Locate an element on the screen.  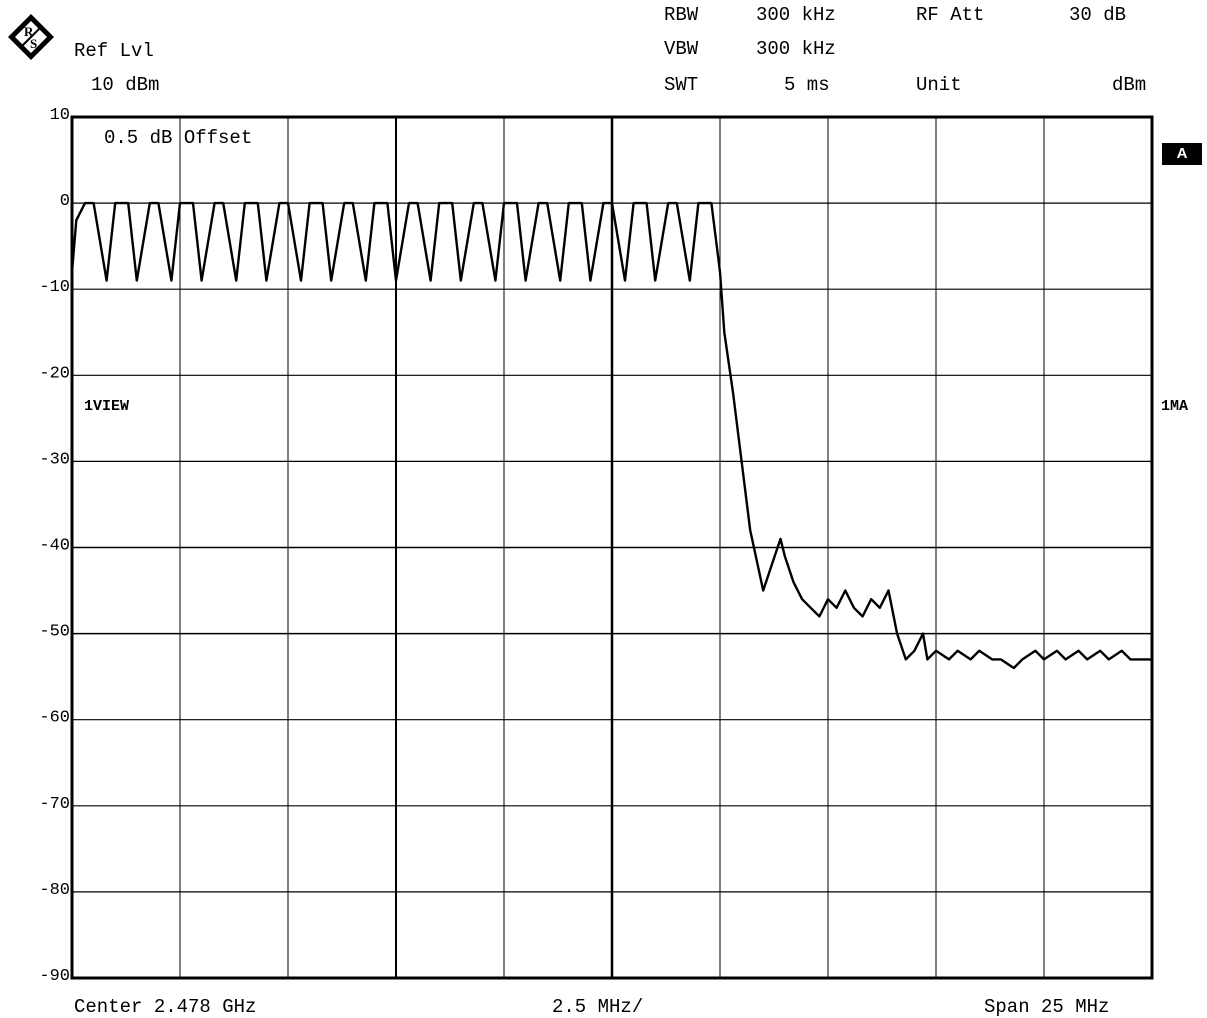
ref-level-label: Ref Lvl is located at coordinates (114, 51).